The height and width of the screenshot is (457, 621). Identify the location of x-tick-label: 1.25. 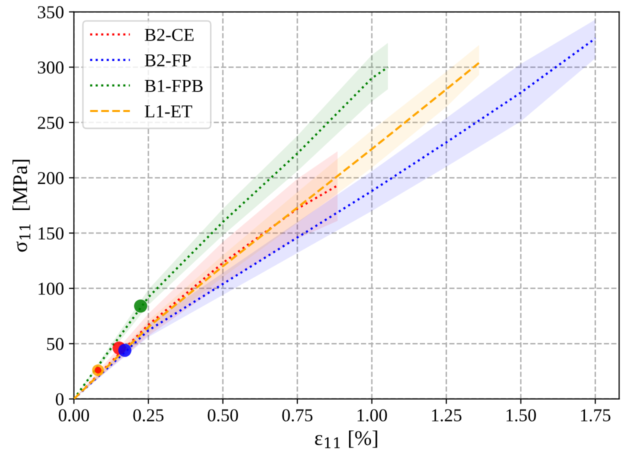
(447, 415).